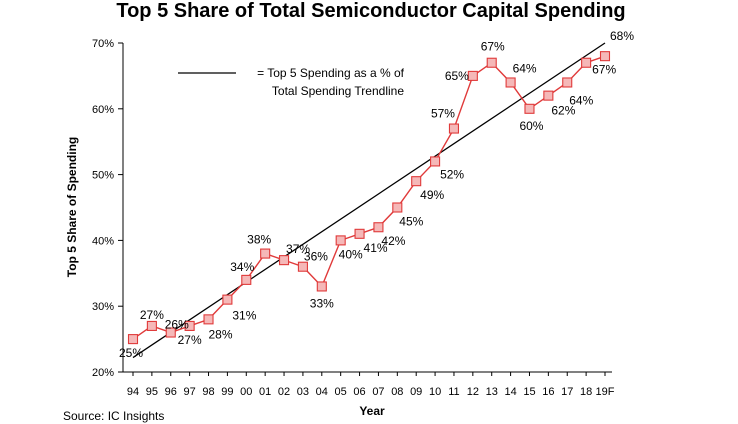  Describe the element at coordinates (103, 110) in the screenshot. I see `y-tick-label: 60%` at that location.